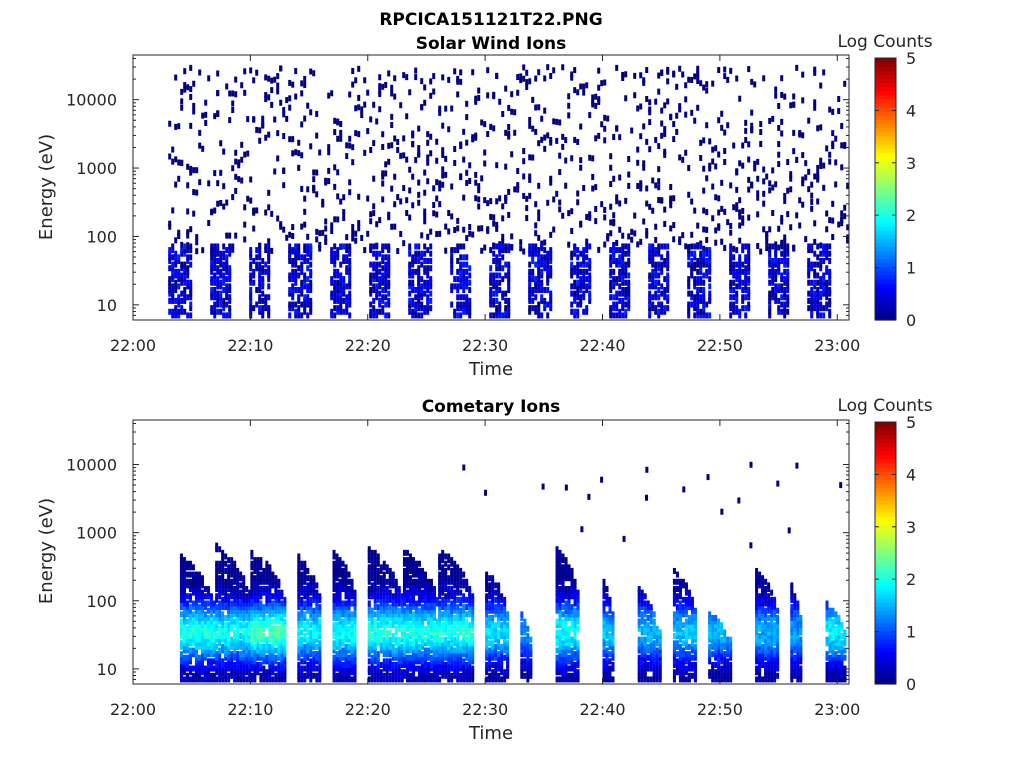 The height and width of the screenshot is (768, 1024). I want to click on colorbar-tick-label: 1, so click(911, 268).